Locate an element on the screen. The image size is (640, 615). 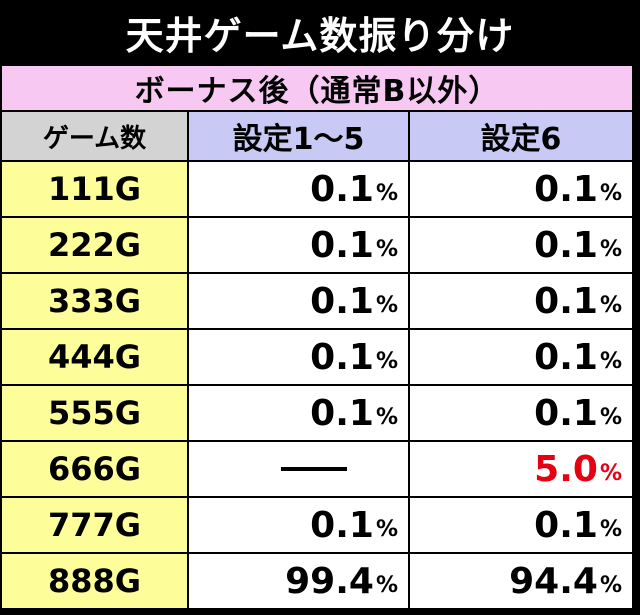
row-label-game-count: 777G is located at coordinates (94, 525).